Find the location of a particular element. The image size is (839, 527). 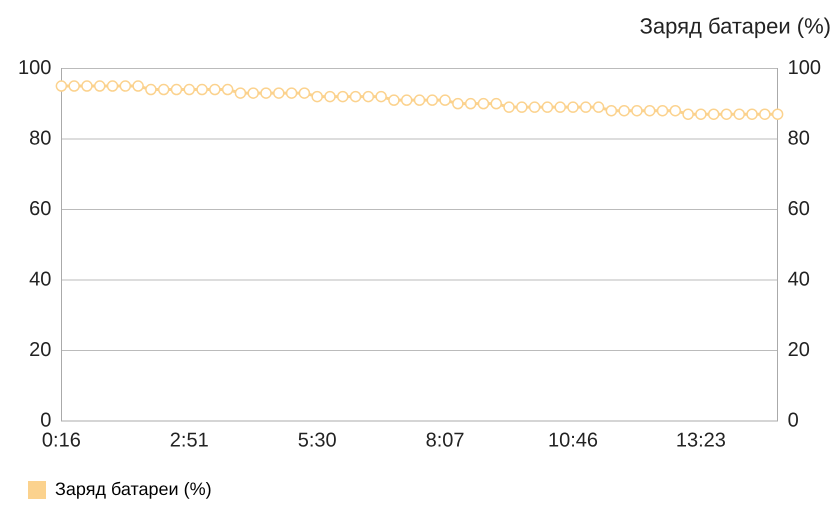

y-tick-label: 40 is located at coordinates (40, 279).